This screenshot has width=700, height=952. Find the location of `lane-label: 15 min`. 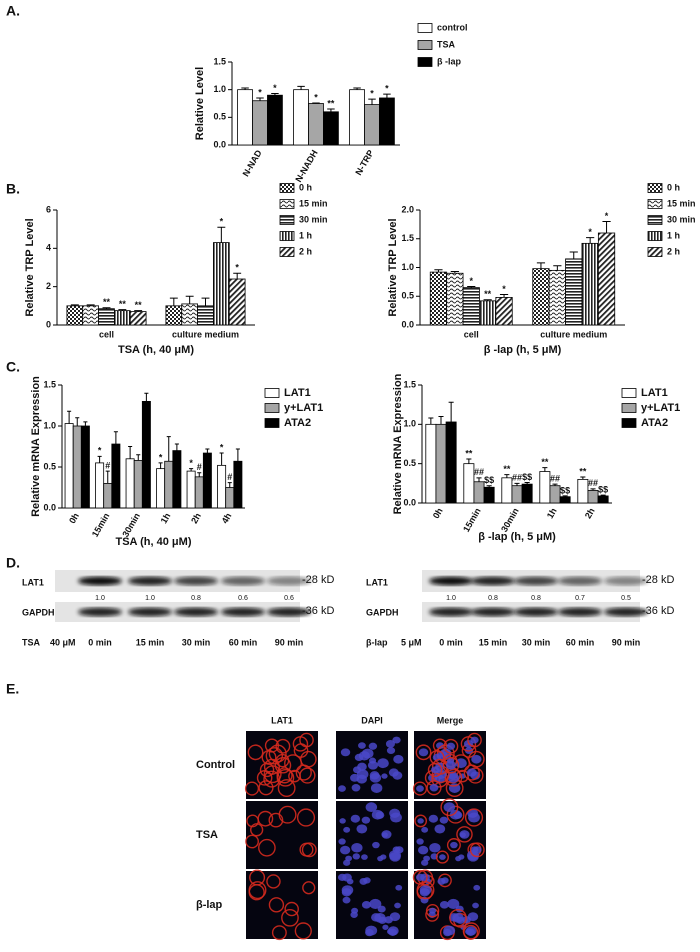

lane-label: 15 min is located at coordinates (493, 642).